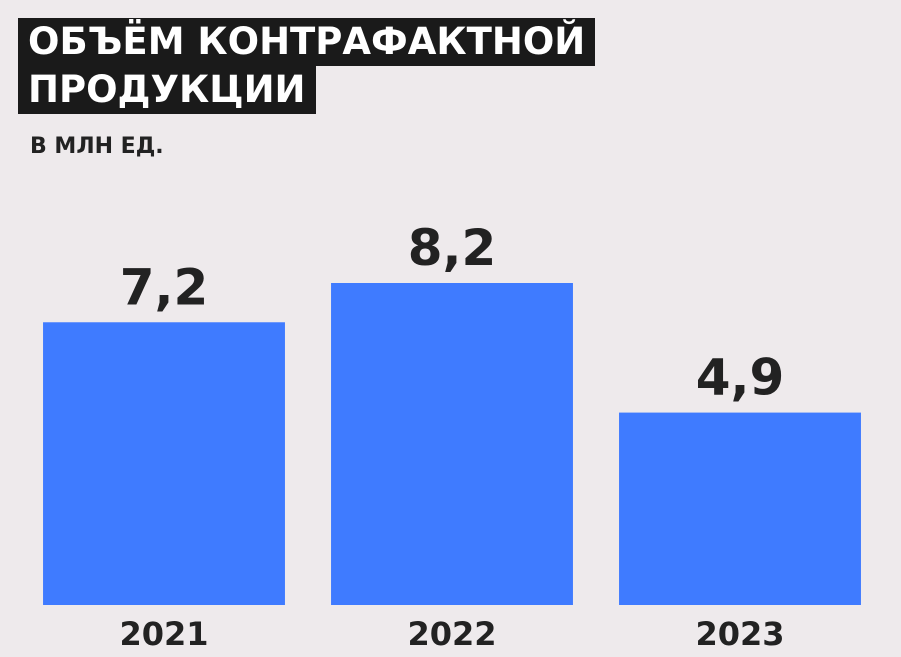  What do you see at coordinates (451, 634) in the screenshot?
I see `x-tick-label: 2022` at bounding box center [451, 634].